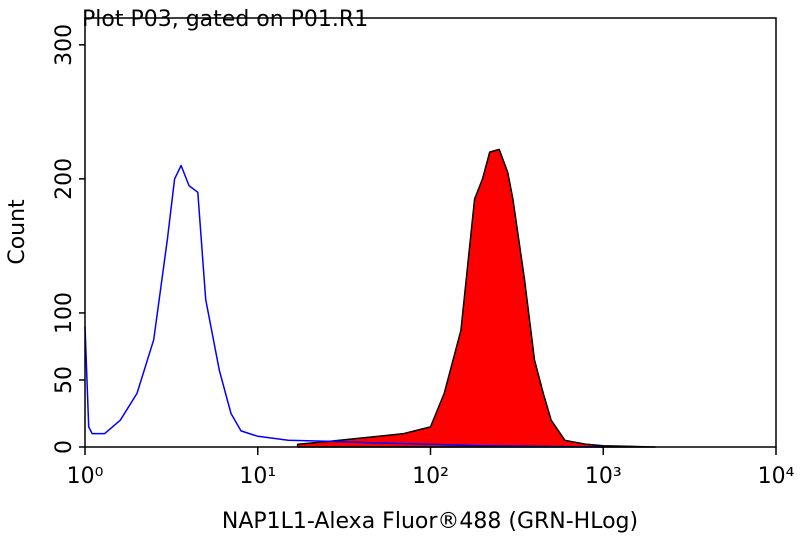 Image resolution: width=800 pixels, height=539 pixels. What do you see at coordinates (17, 232) in the screenshot?
I see `y-axis-title: Count` at bounding box center [17, 232].